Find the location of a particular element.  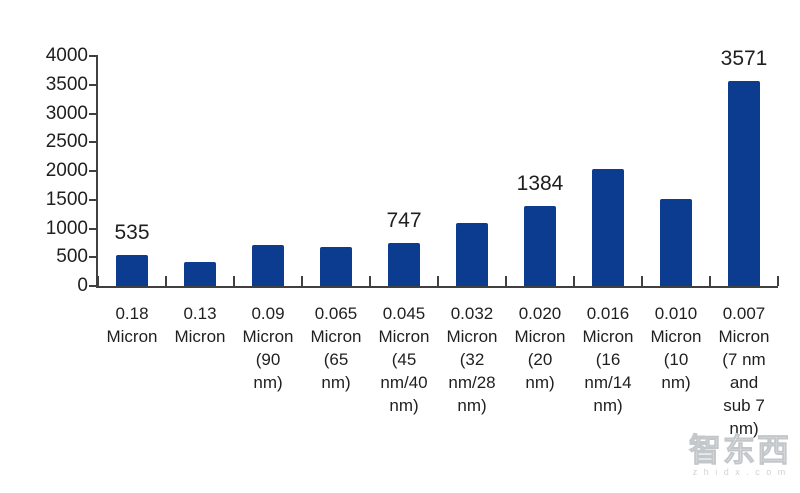

y-tick-label: 2500 is located at coordinates (66, 142).